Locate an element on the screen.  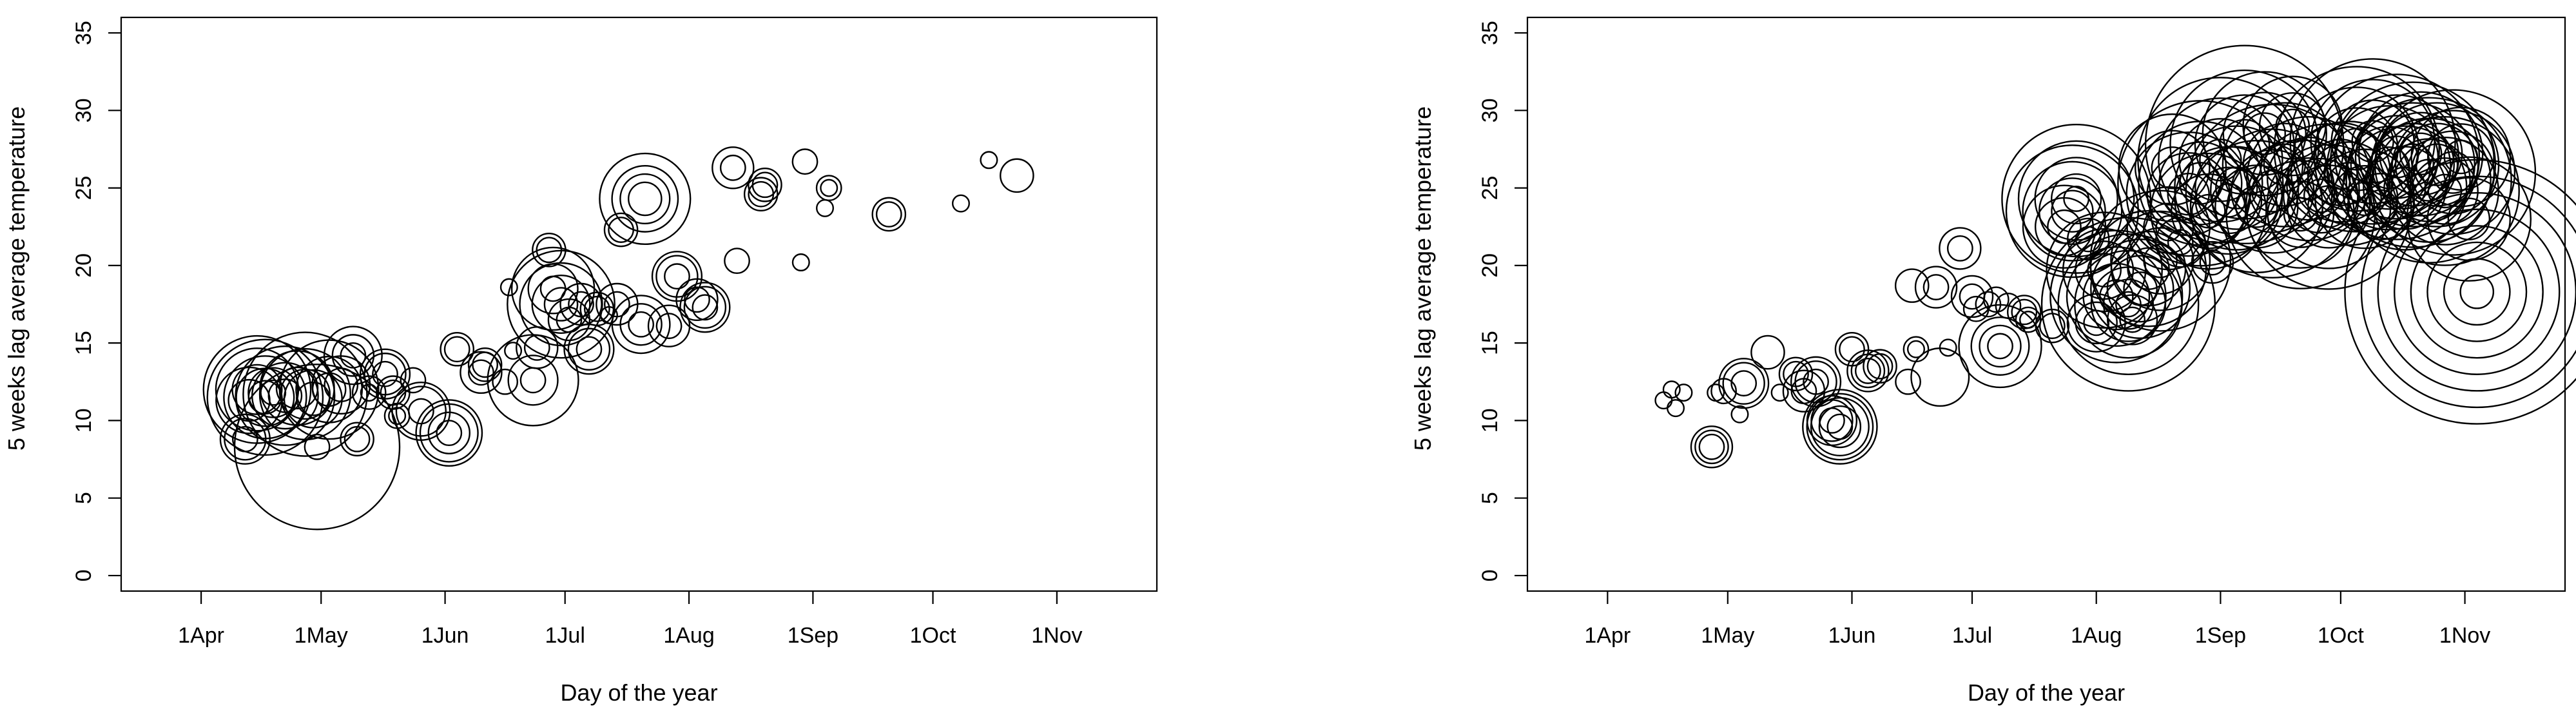
x-tick-label: 1Jul is located at coordinates (565, 635).